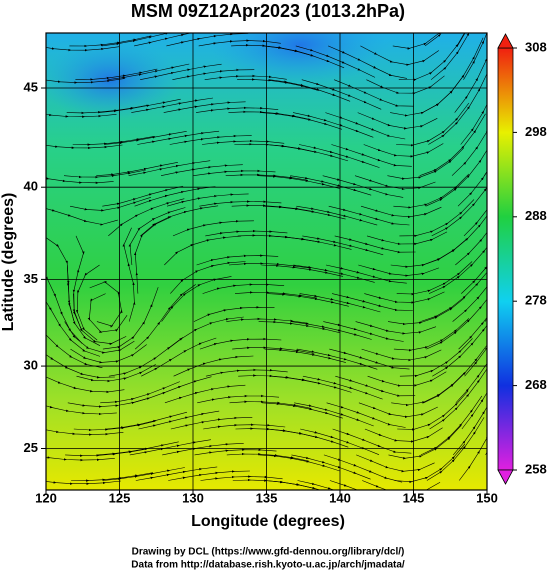 The width and height of the screenshot is (548, 573). Describe the element at coordinates (536, 384) in the screenshot. I see `colorbar-tick-label: 268` at that location.